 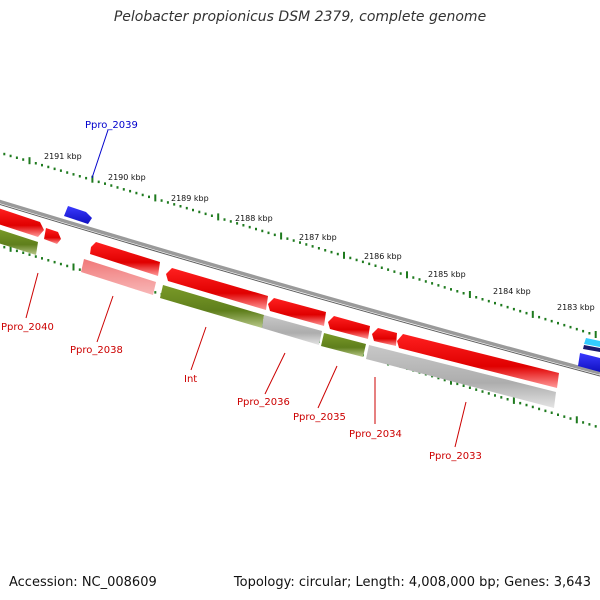 What do you see at coordinates (319, 417) in the screenshot?
I see `gene-label-ppro-2035: Ppro_2035` at bounding box center [319, 417].